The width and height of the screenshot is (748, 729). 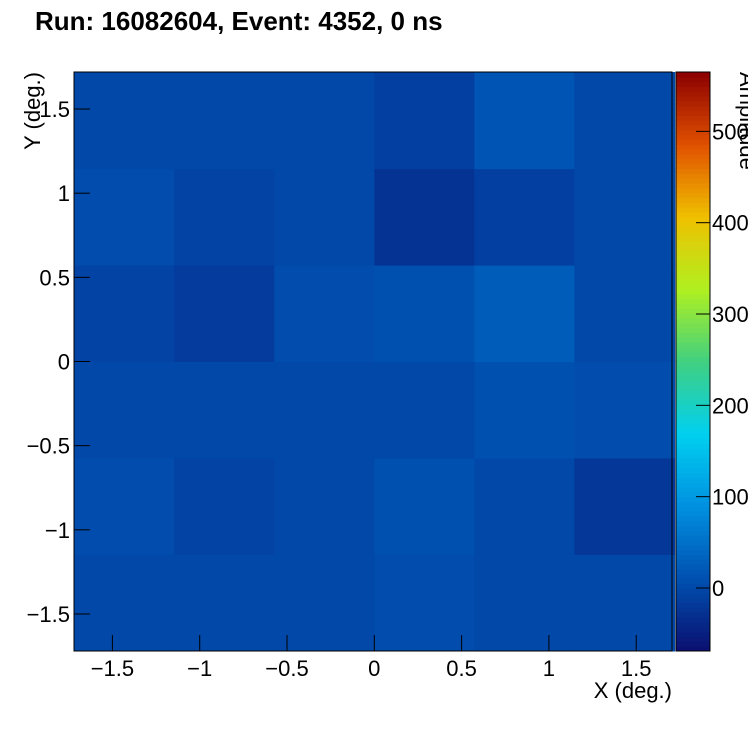 What do you see at coordinates (549, 668) in the screenshot?
I see `x-tick-label: 1` at bounding box center [549, 668].